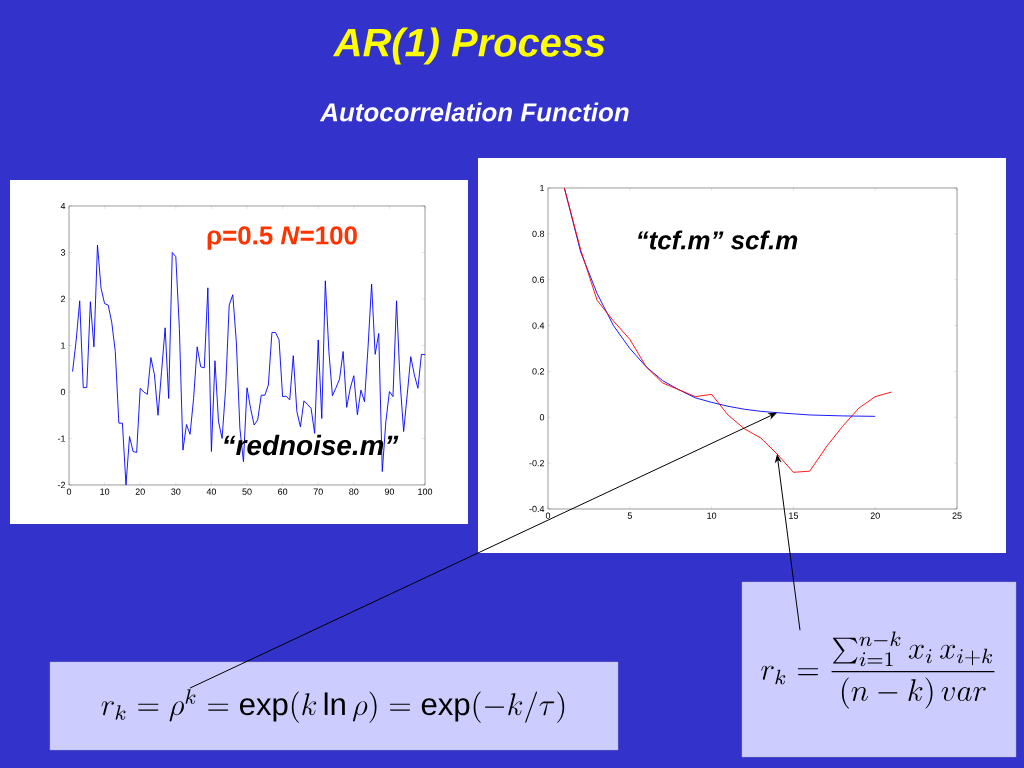 Image resolution: width=1024 pixels, height=768 pixels. Describe the element at coordinates (63, 299) in the screenshot. I see `y-tick-label: 2` at that location.